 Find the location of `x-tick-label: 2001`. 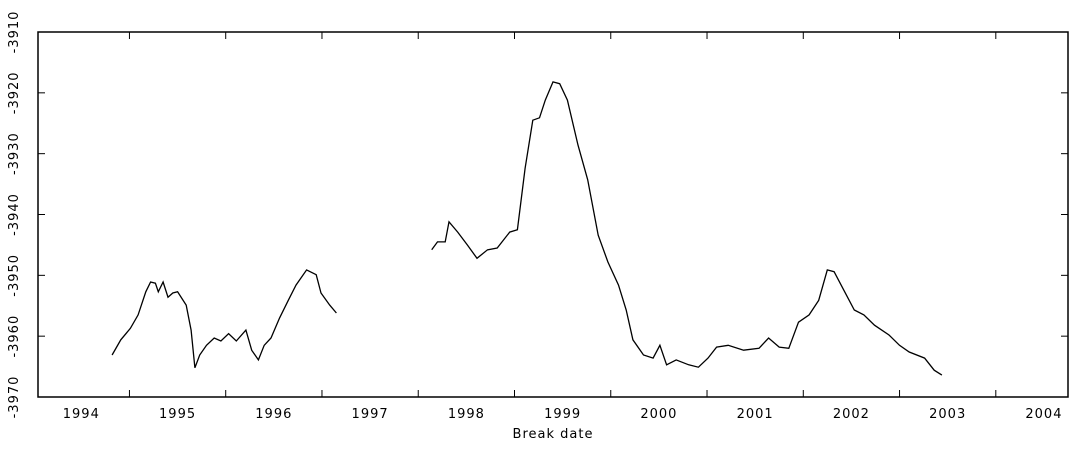

x-tick-label: 2001 is located at coordinates (755, 414).